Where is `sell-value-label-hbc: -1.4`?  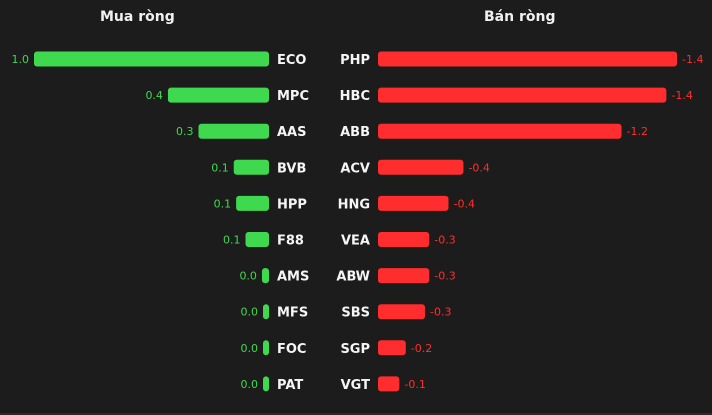
sell-value-label-hbc: -1.4 is located at coordinates (681, 95).